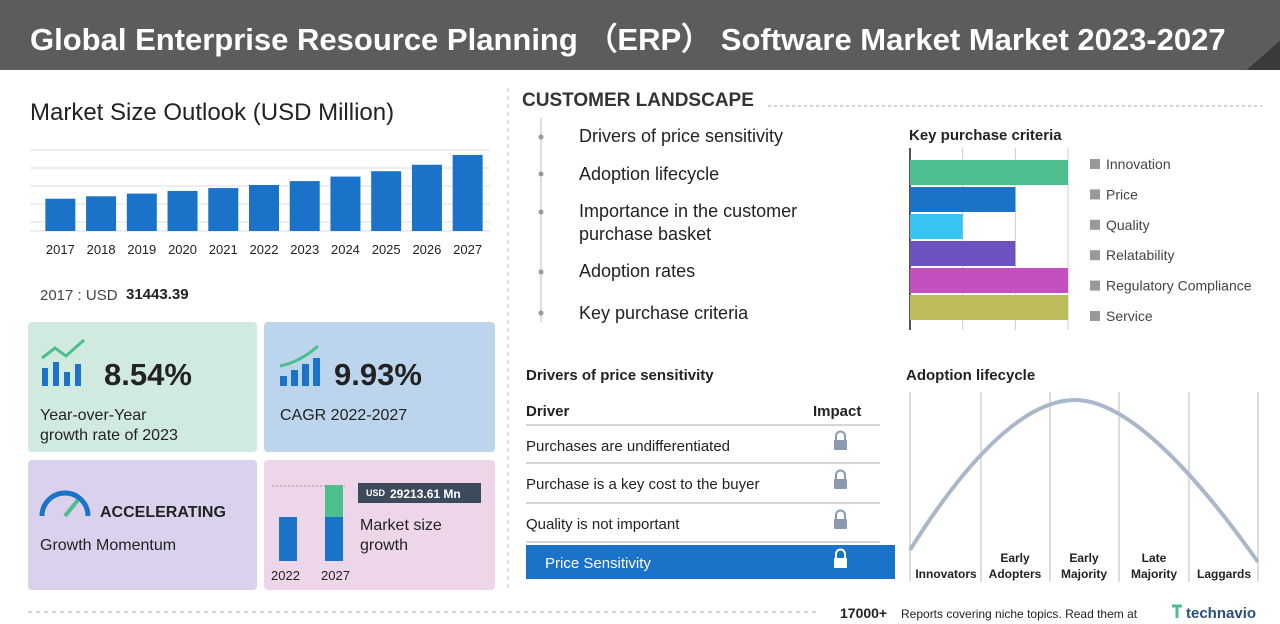 This screenshot has width=1280, height=624. What do you see at coordinates (649, 174) in the screenshot?
I see `landscape-item: Adoption lifecycle` at bounding box center [649, 174].